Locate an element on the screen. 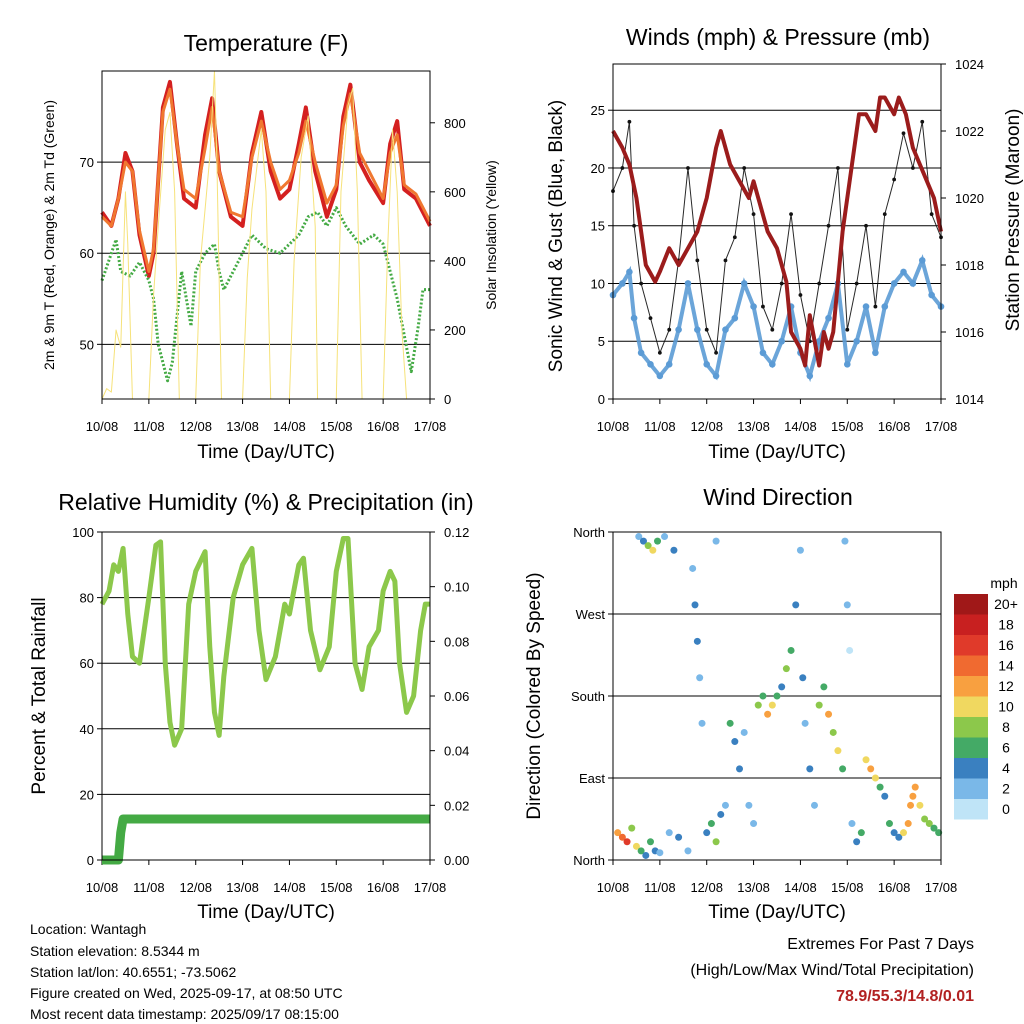  wind-direction-xlabel: Time (Day/UTC) is located at coordinates (777, 912).